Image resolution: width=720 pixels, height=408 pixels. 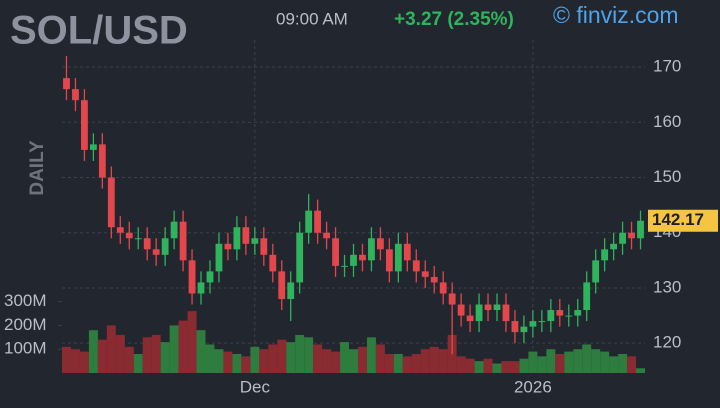 I want to click on y-tick-label: 120, so click(x=667, y=342).